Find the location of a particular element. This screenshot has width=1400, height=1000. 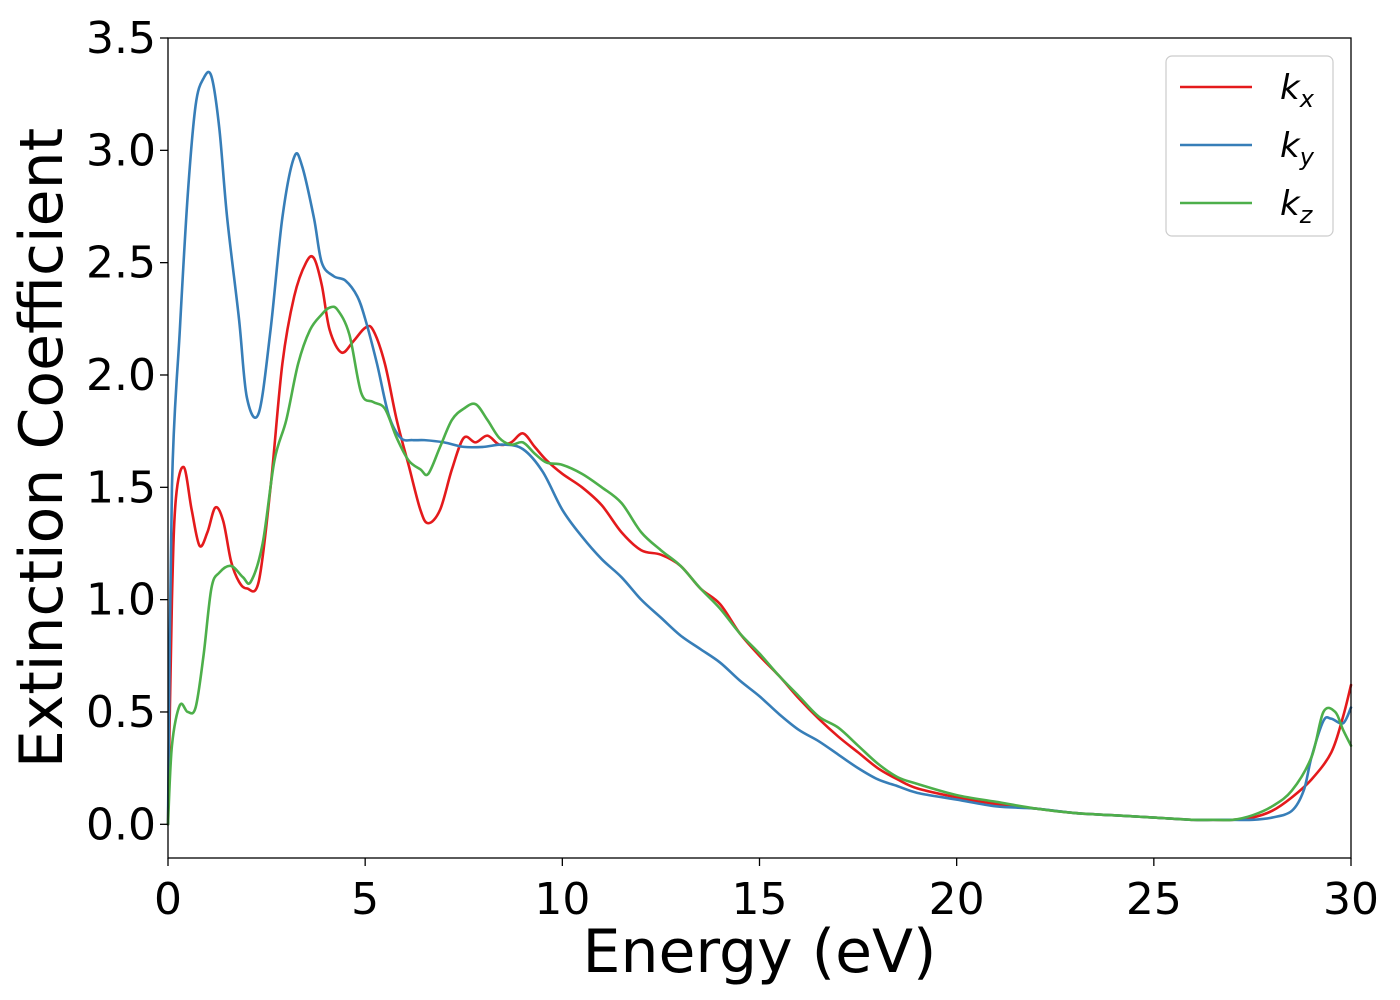

x-tick-label: 10 is located at coordinates (562, 899).